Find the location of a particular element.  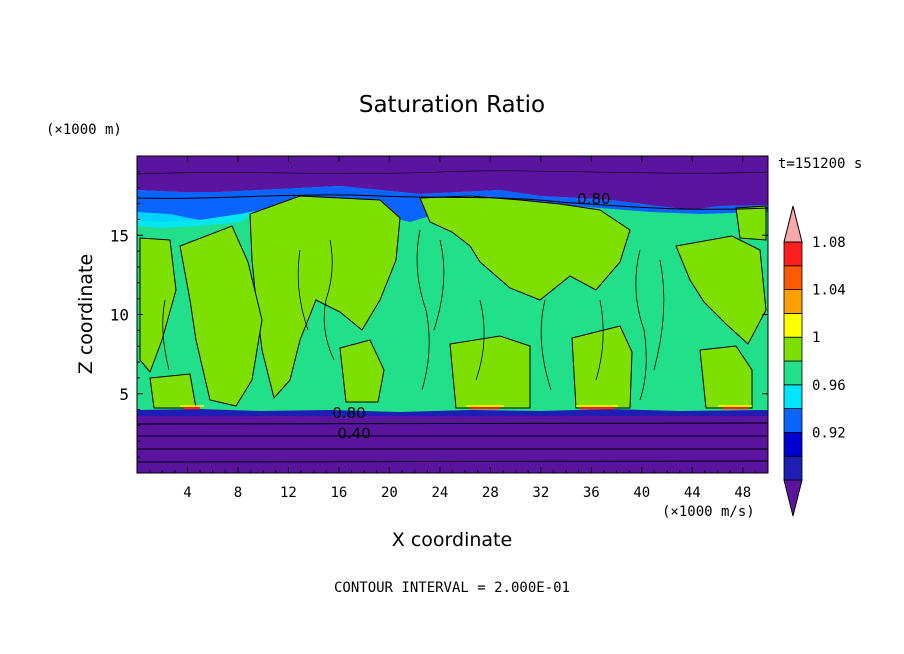

x-tick-label: 28 is located at coordinates (490, 493).